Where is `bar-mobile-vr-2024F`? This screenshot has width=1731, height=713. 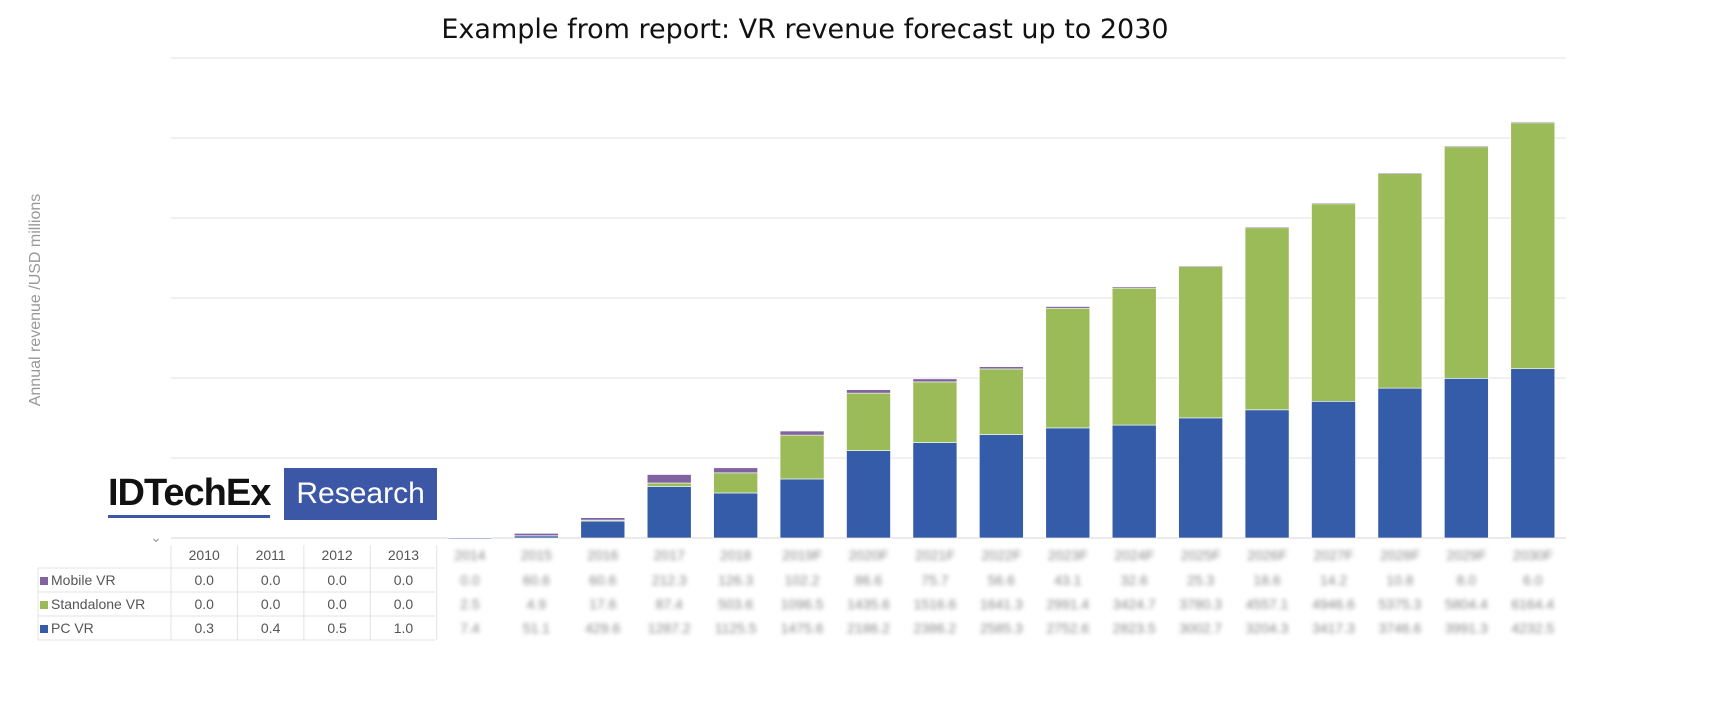
bar-mobile-vr-2024F is located at coordinates (1134, 287).